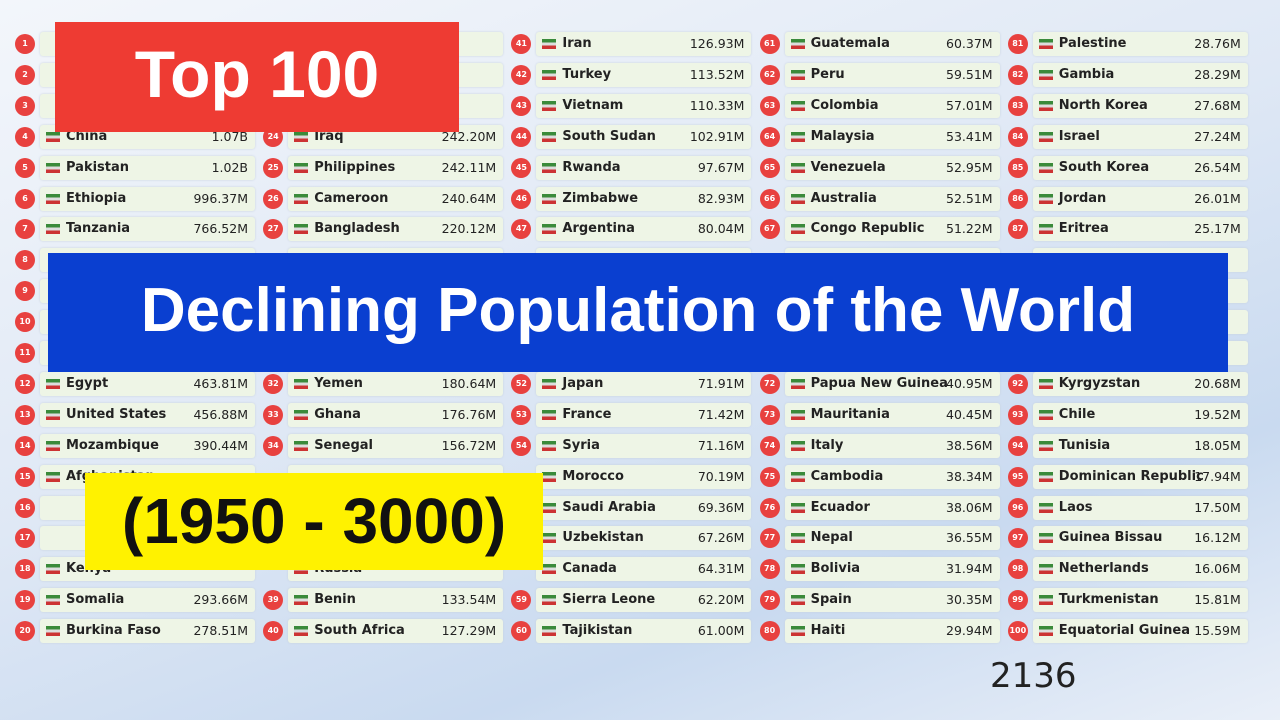 The height and width of the screenshot is (720, 1280). Describe the element at coordinates (598, 229) in the screenshot. I see `country-name: Argentina` at that location.